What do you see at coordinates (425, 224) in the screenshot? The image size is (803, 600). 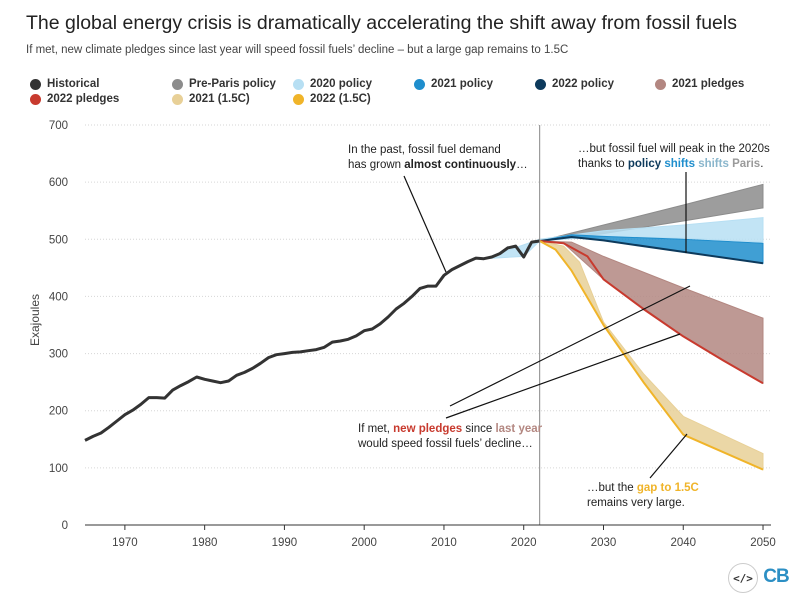 I see `pointer-past` at bounding box center [425, 224].